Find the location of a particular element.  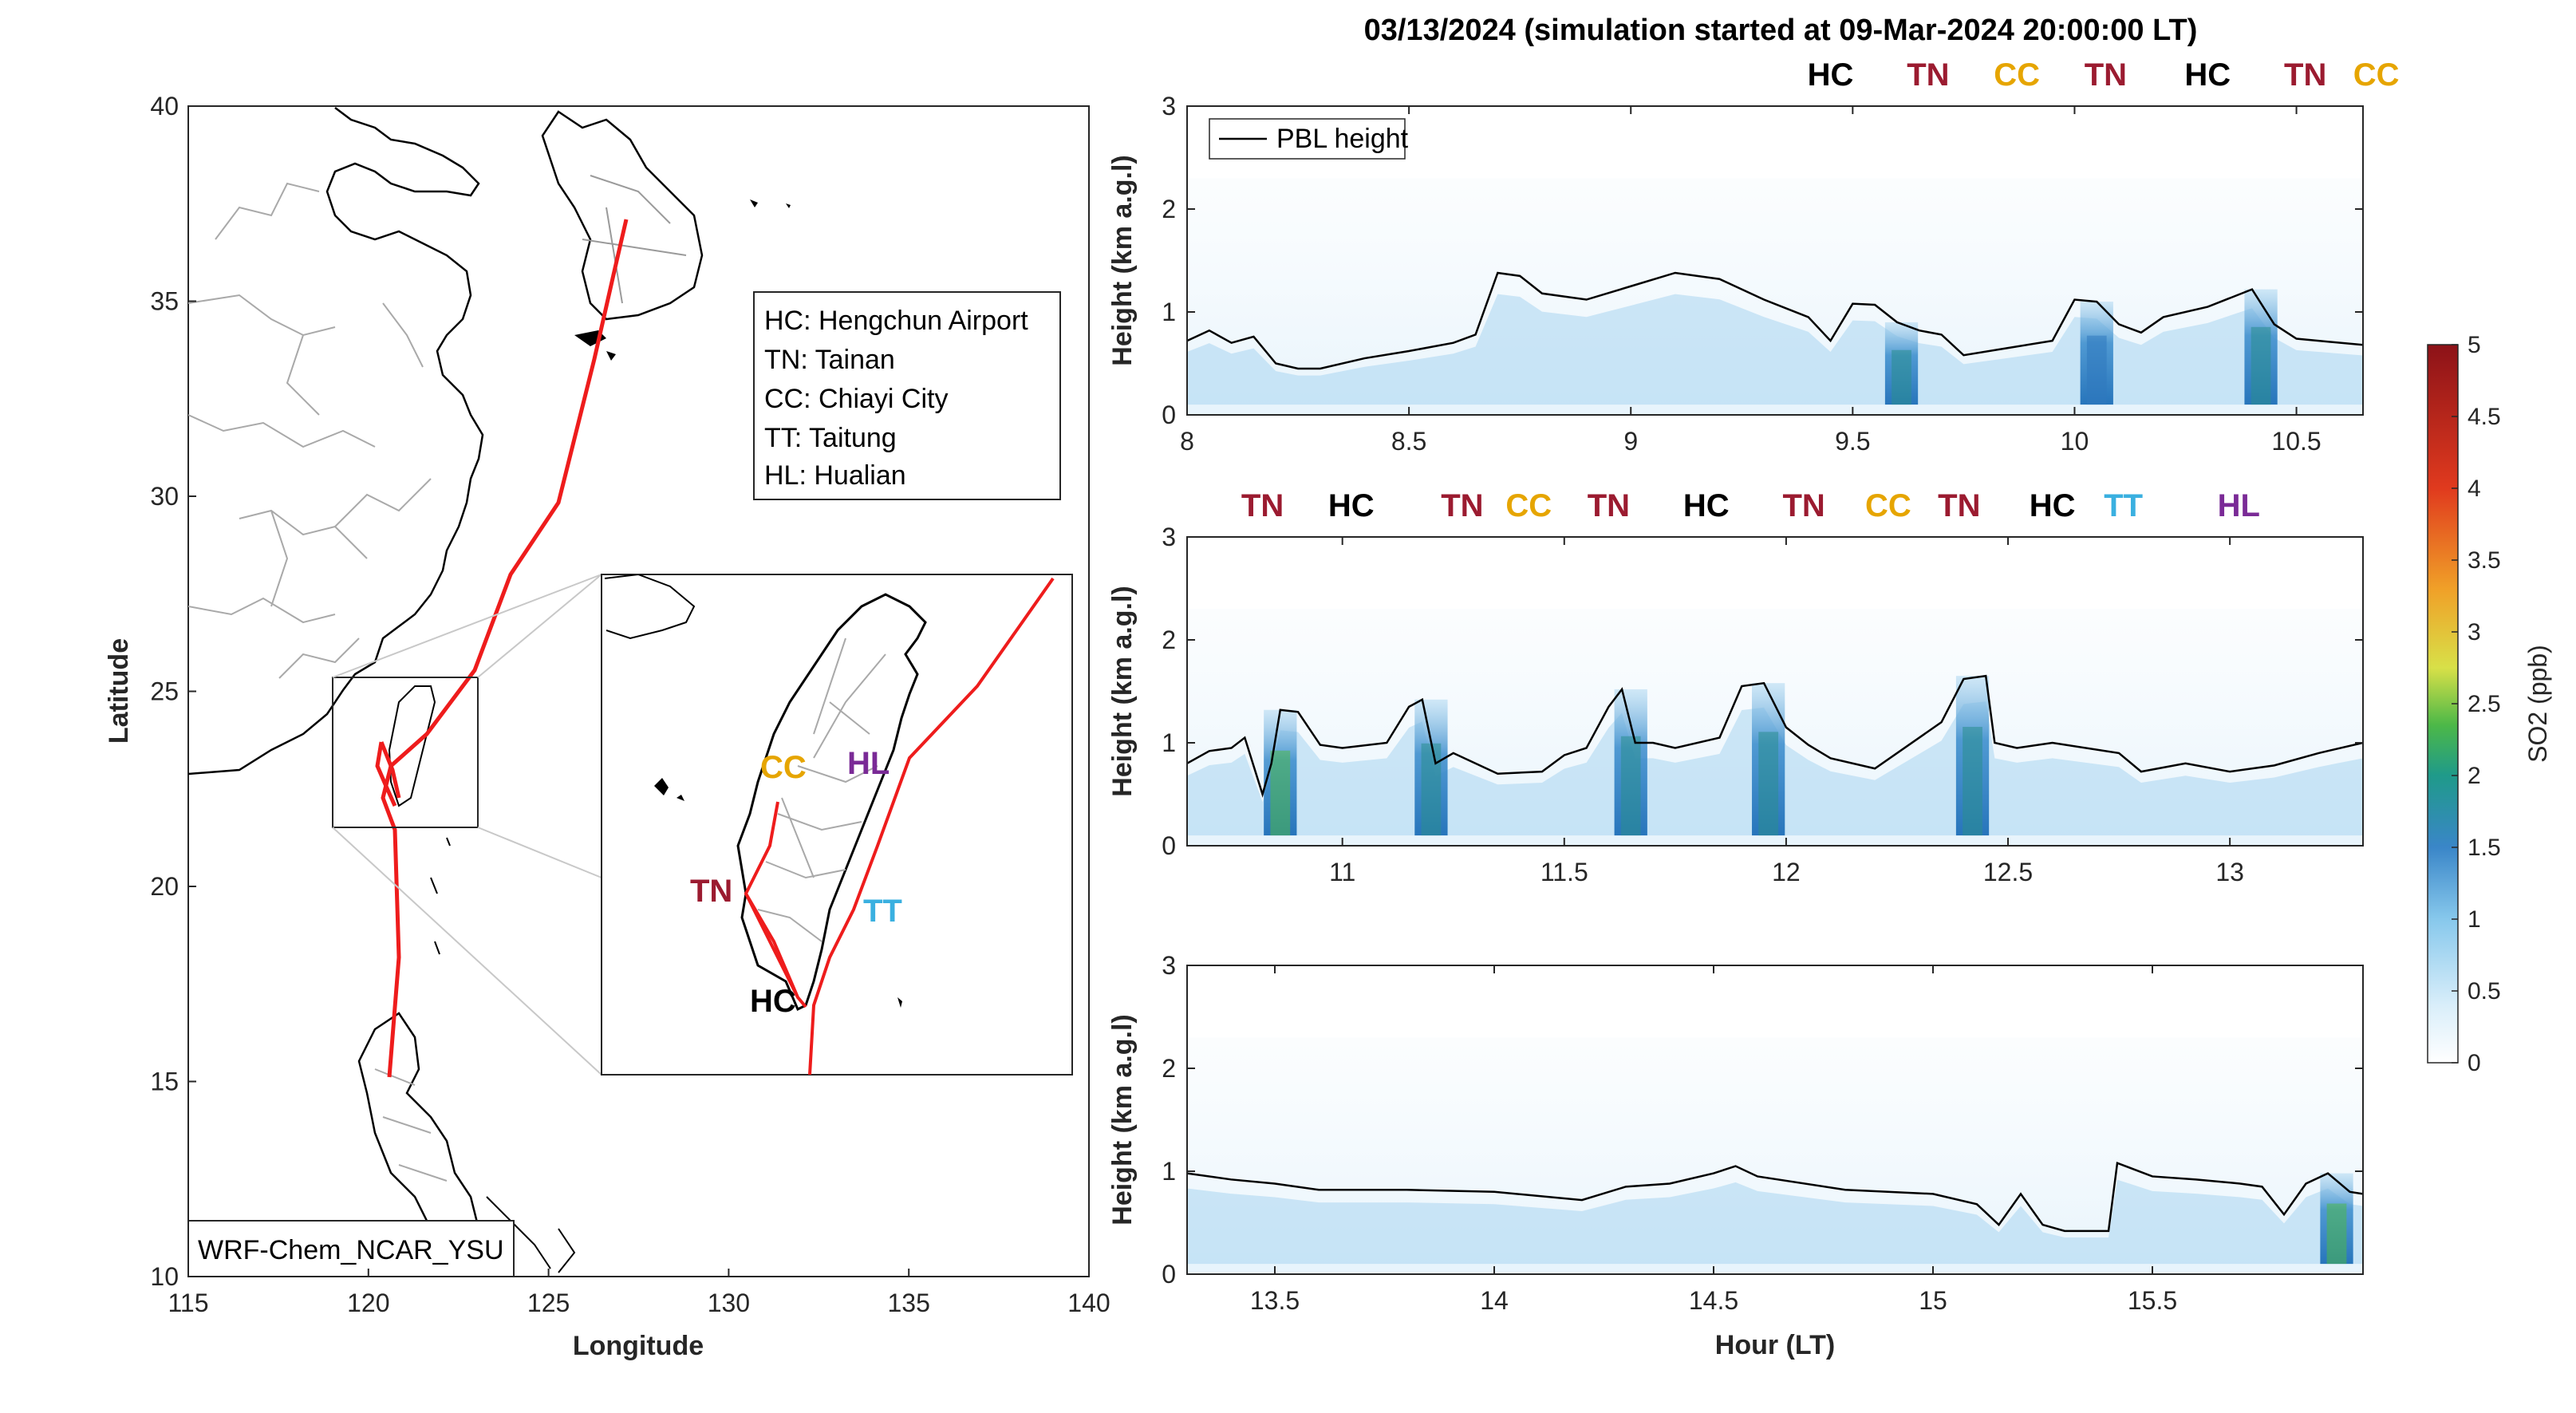

map-x-tick-label: 120 is located at coordinates (368, 1303).